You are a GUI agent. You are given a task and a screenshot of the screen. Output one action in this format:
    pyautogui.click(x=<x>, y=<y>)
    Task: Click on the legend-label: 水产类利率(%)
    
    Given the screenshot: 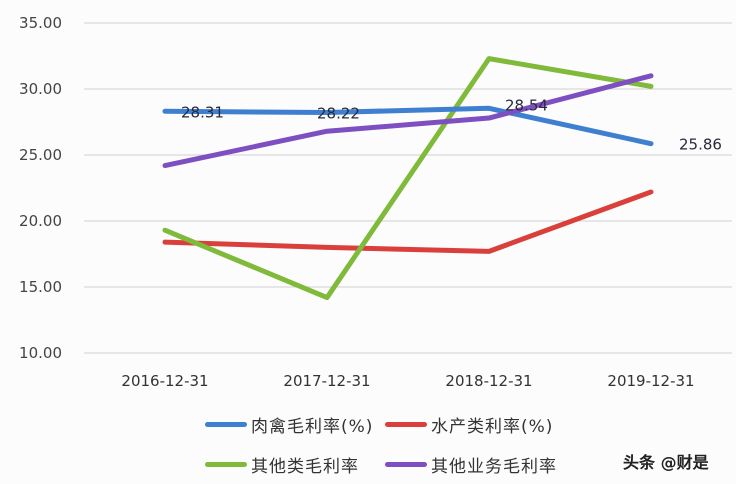 What is the action you would take?
    pyautogui.click(x=492, y=426)
    